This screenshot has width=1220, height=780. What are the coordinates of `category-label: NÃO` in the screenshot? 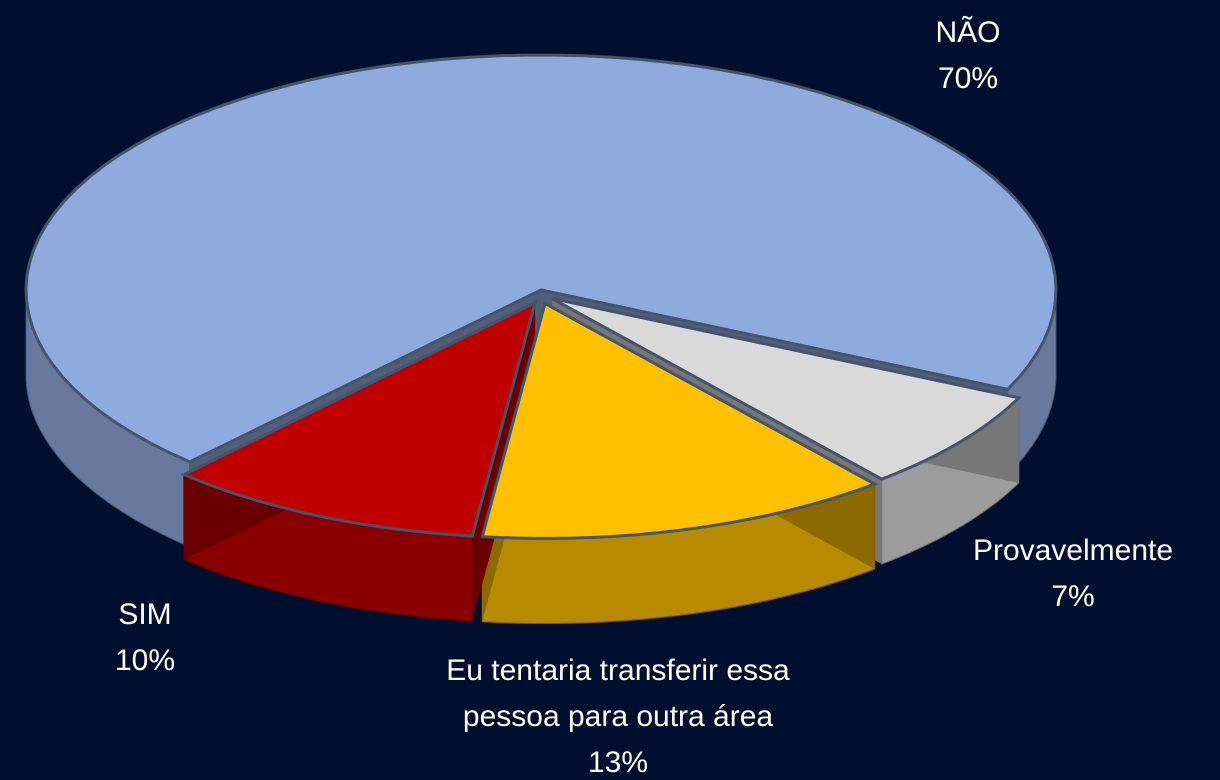 It's located at (968, 32).